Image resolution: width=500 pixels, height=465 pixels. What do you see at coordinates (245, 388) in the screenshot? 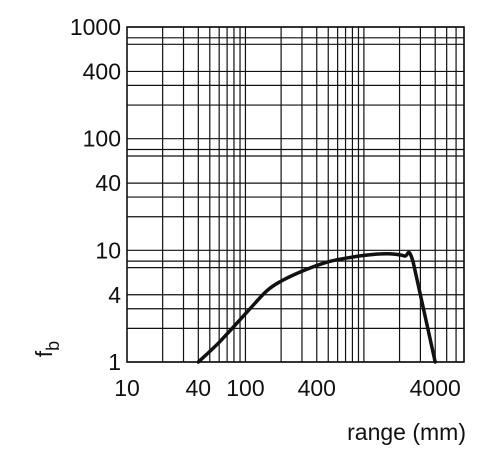
I see `x-tick-label: 100` at bounding box center [245, 388].